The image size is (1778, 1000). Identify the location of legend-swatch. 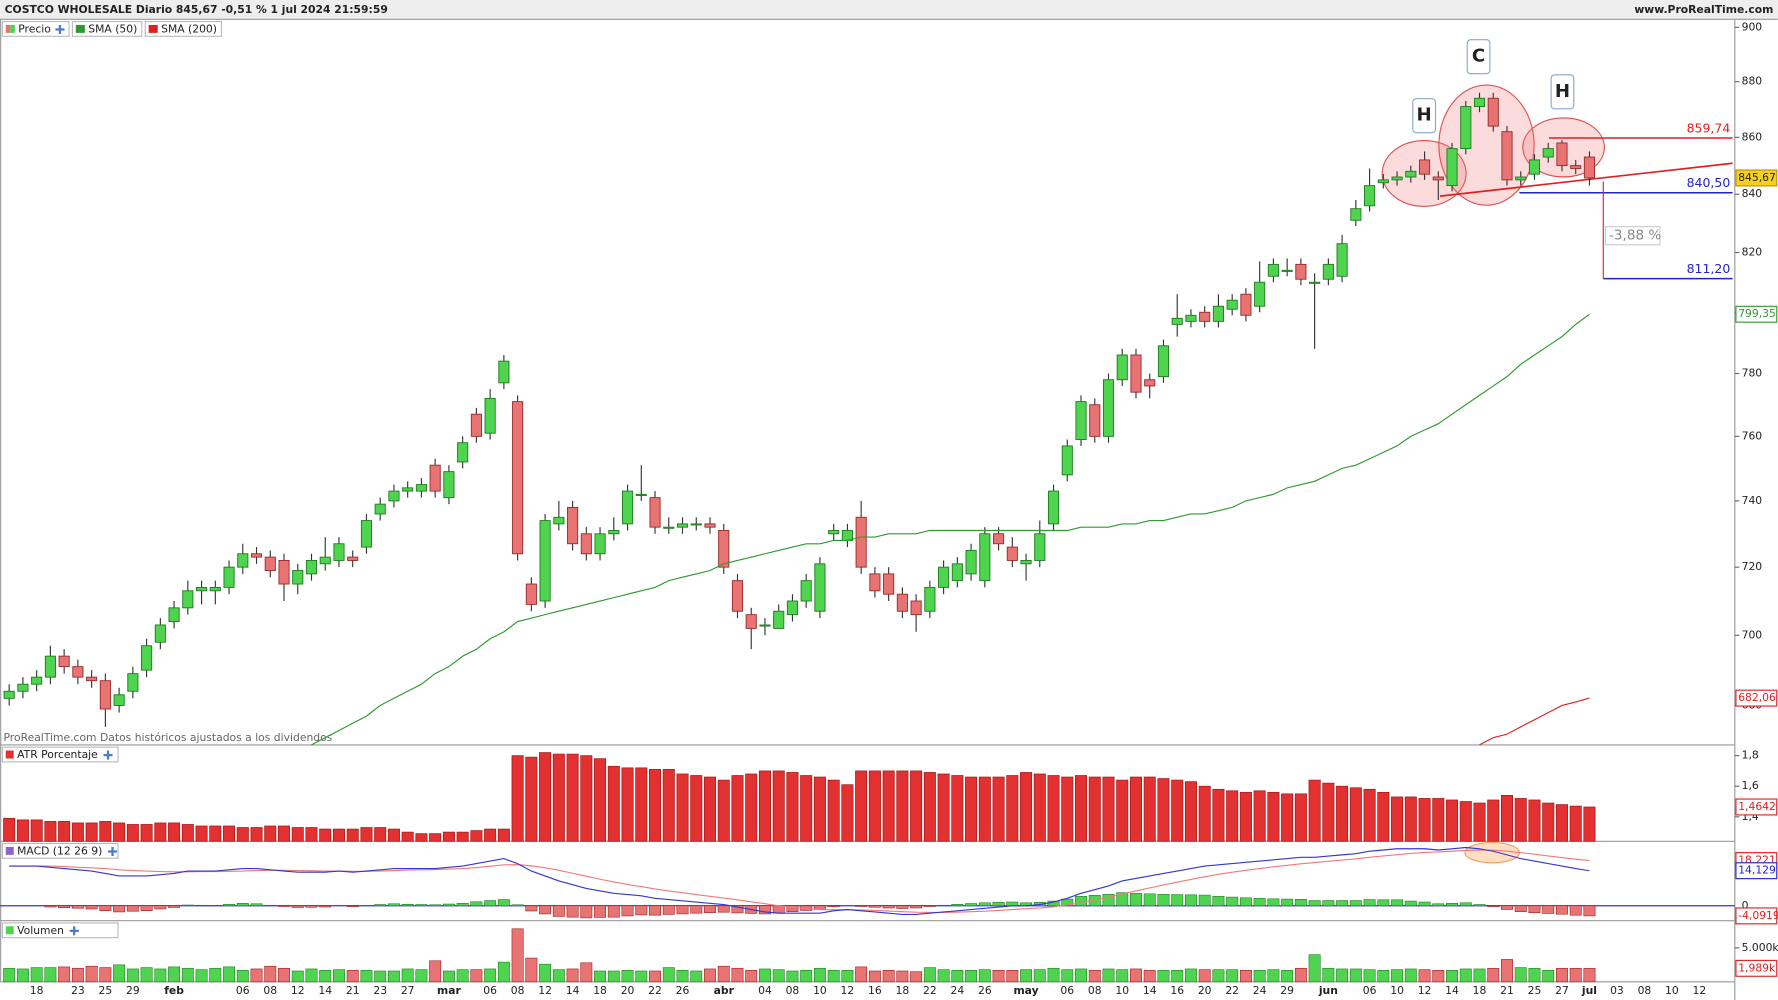
(9, 850).